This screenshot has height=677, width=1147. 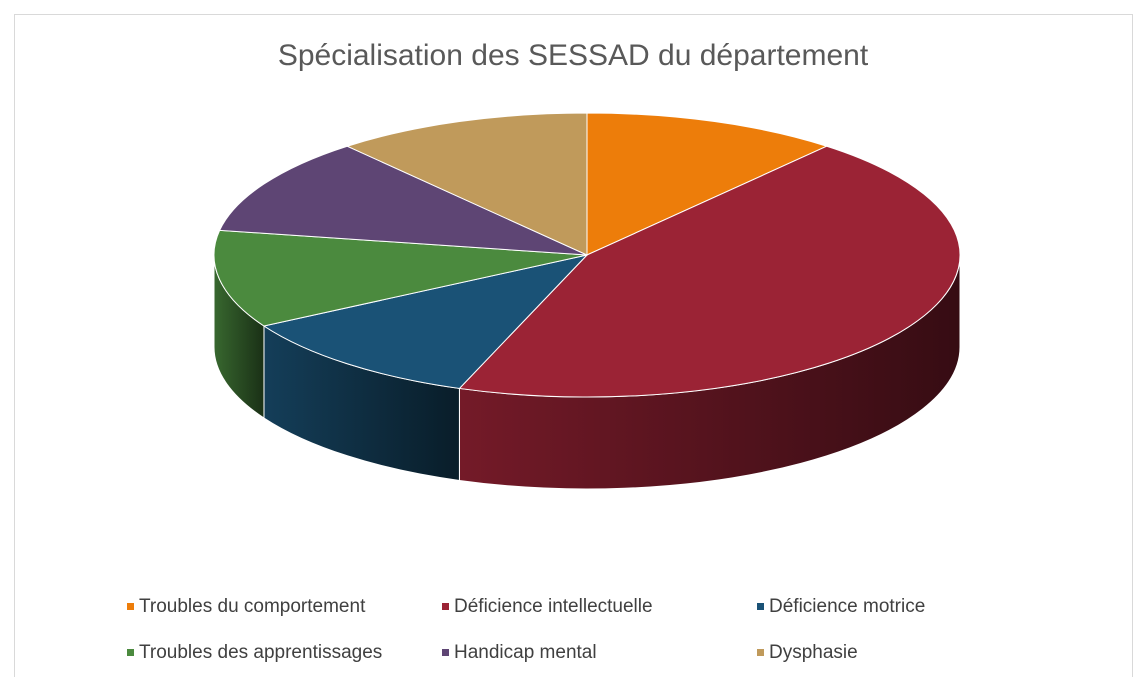 What do you see at coordinates (525, 652) in the screenshot?
I see `legend-label: Handicap mental` at bounding box center [525, 652].